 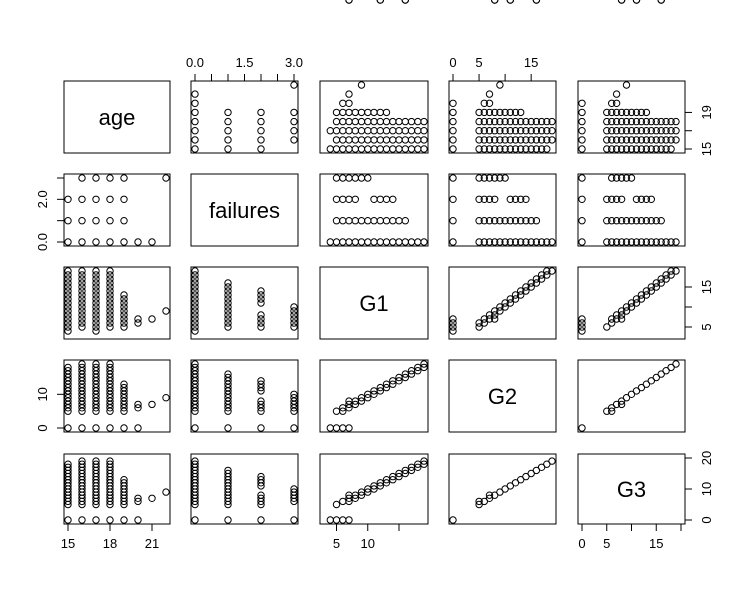 I want to click on panel-age-vs-G2, so click(x=502, y=77).